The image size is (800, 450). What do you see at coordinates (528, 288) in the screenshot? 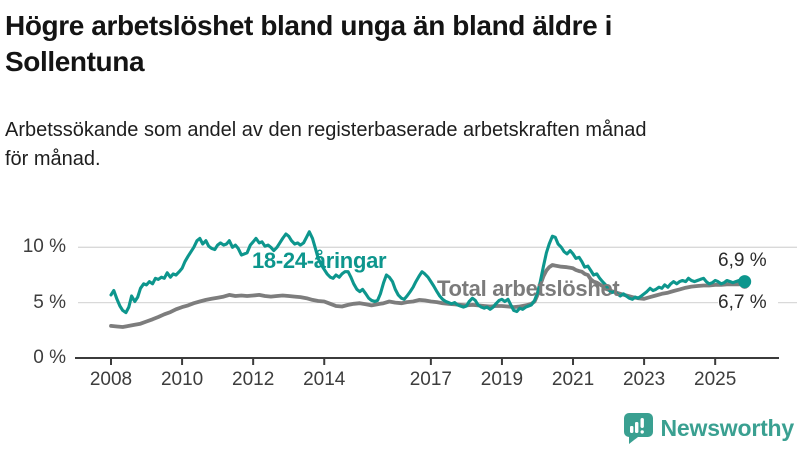
I see `series-label-total-arbetsloshet: Total arbetslöshet` at bounding box center [528, 288].